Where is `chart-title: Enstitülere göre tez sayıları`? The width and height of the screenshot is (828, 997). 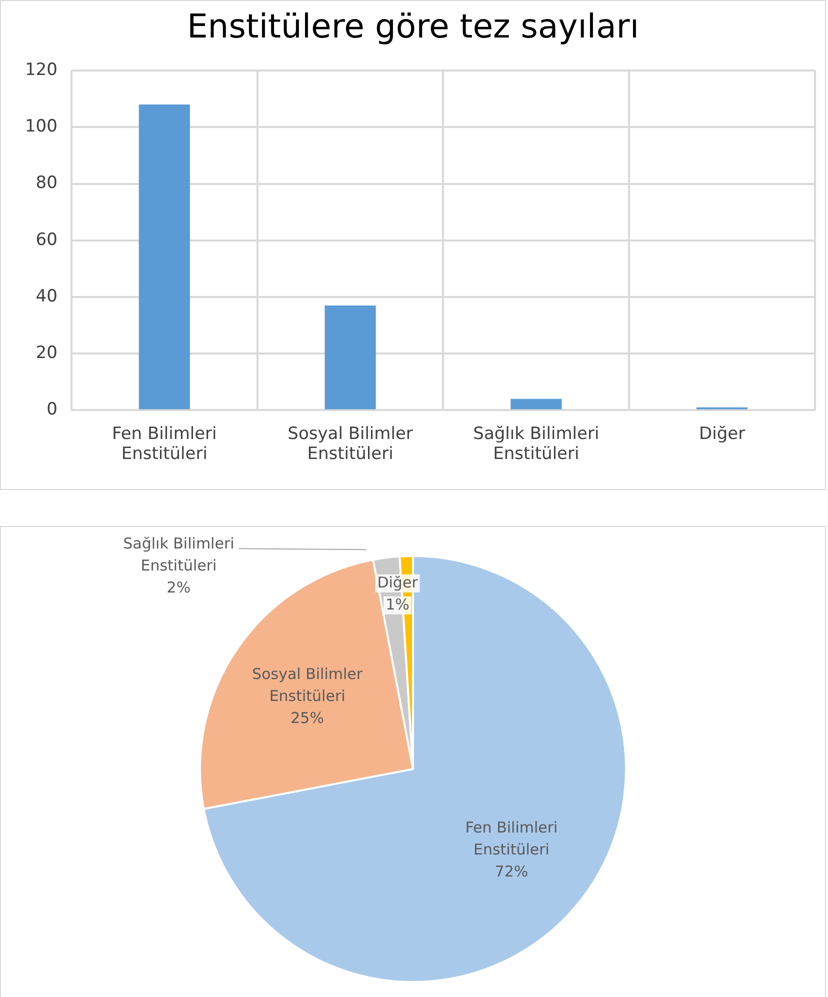 chart-title: Enstitülere göre tez sayıları is located at coordinates (413, 26).